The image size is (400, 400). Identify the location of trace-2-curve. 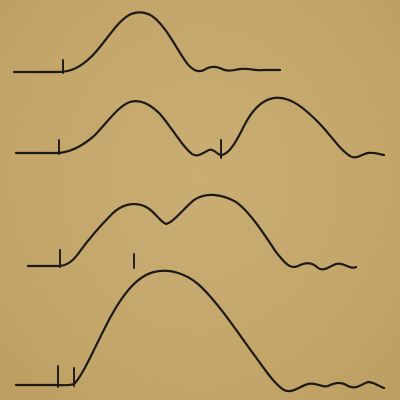
(200, 127).